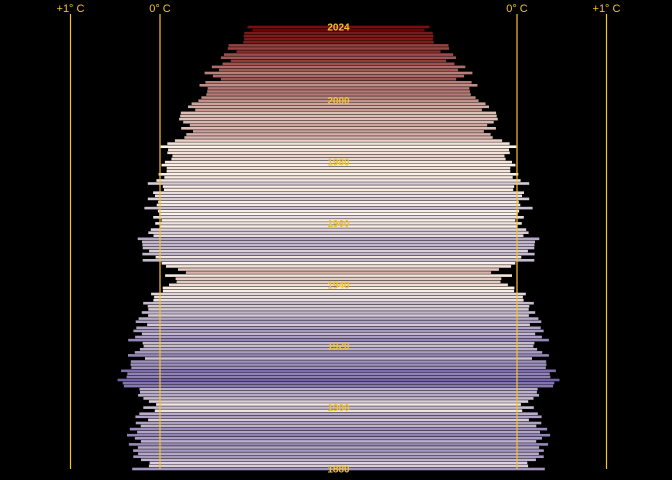 This screenshot has height=480, width=672. I want to click on anomaly-bar-2000, so click(338, 100).